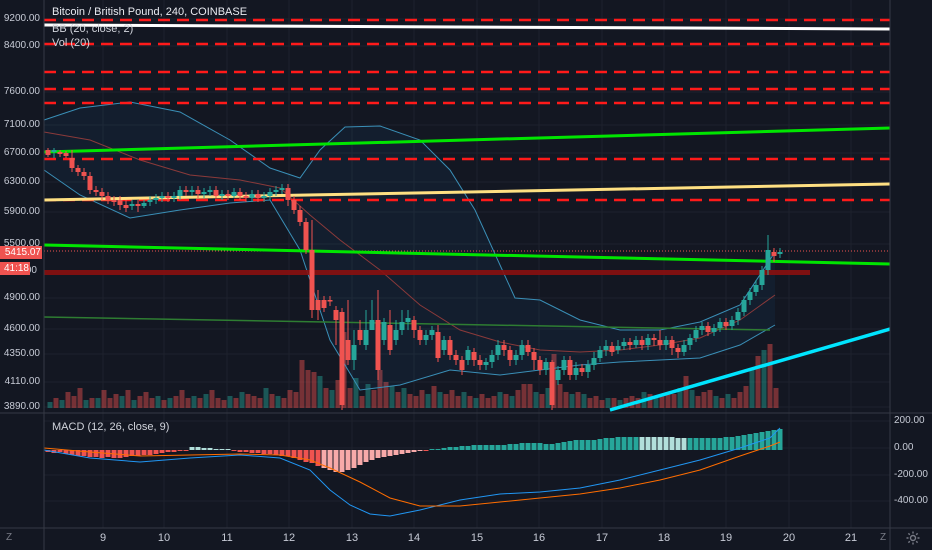  What do you see at coordinates (427, 272) in the screenshot?
I see `red-support-band` at bounding box center [427, 272].